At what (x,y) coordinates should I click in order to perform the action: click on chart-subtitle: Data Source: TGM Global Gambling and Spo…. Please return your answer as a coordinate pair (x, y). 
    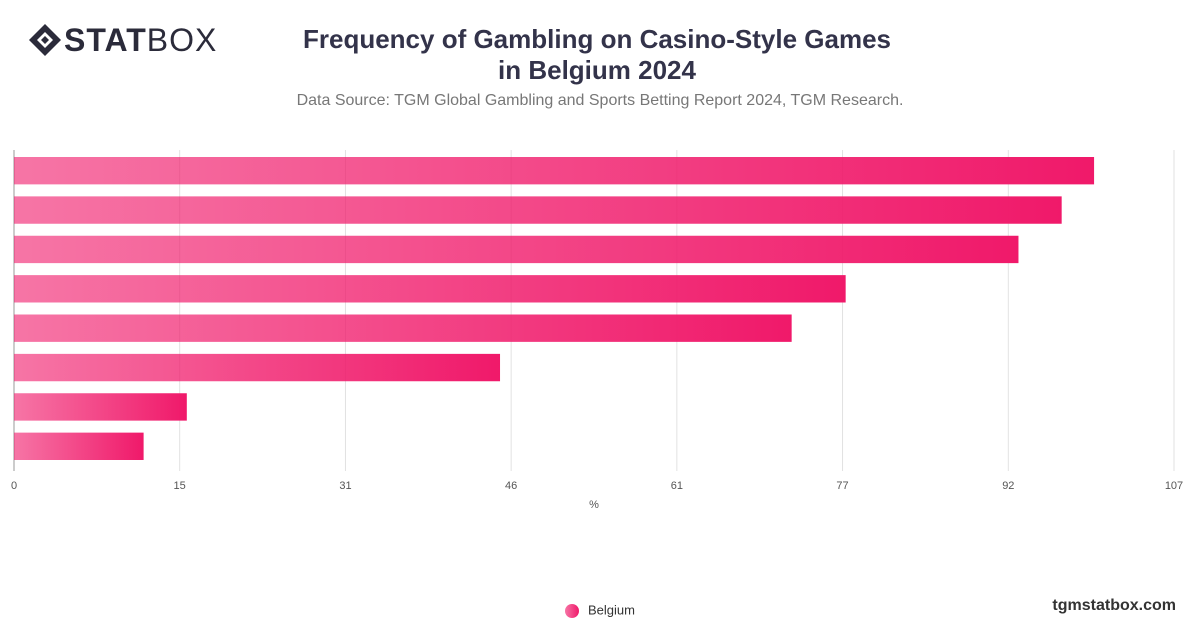
    Looking at the image, I should click on (600, 100).